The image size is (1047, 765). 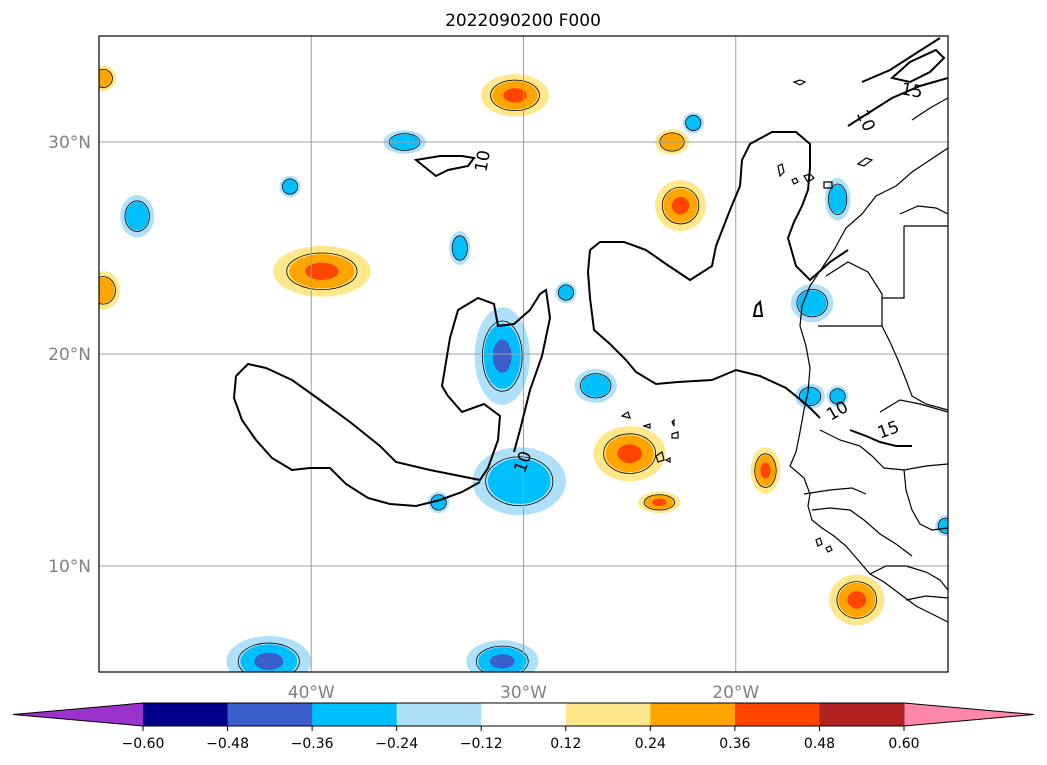 I want to click on isoline-10-north, so click(x=897, y=102).